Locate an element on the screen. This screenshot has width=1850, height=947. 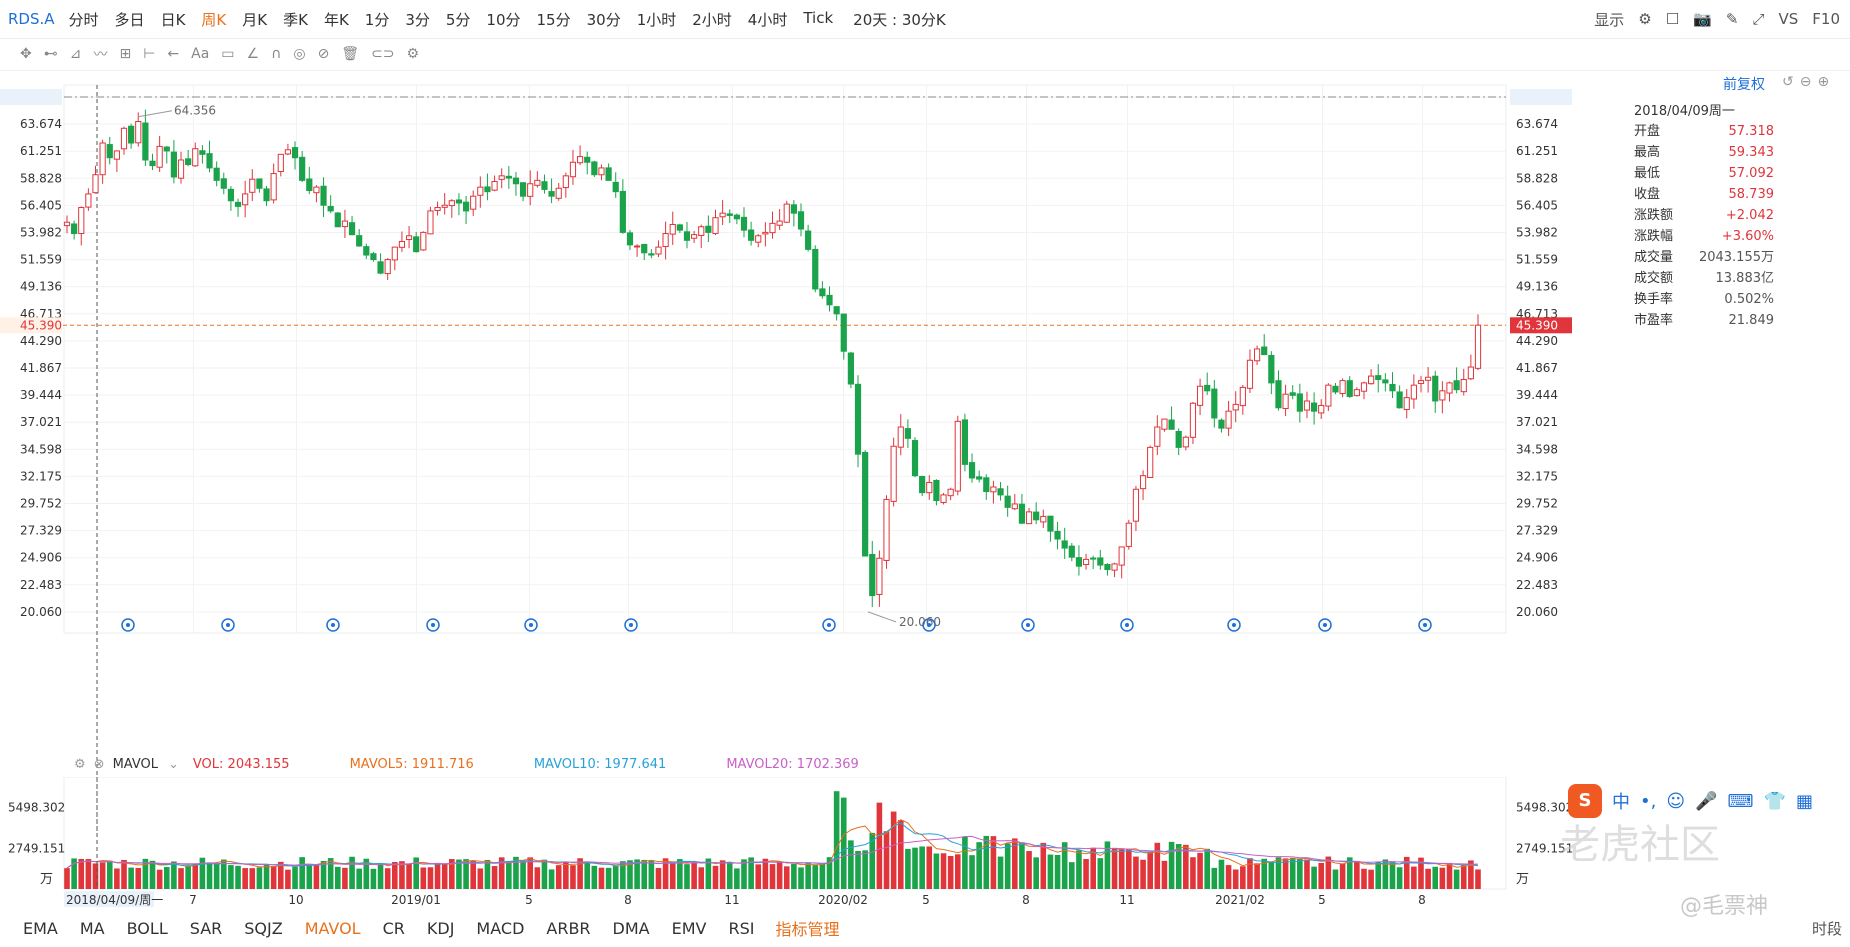
tab-timeframe: 15分 is located at coordinates (553, 19).